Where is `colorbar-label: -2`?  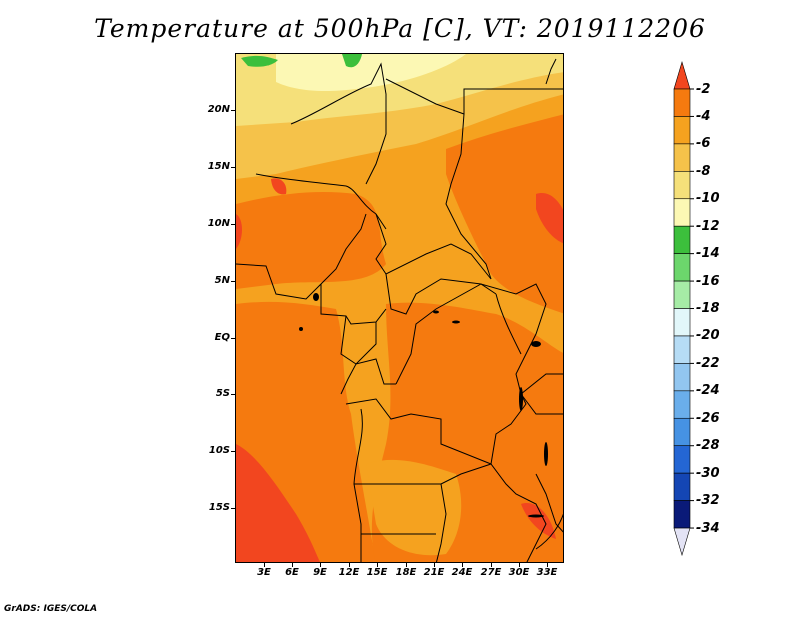
colorbar-label: -2 is located at coordinates (703, 89).